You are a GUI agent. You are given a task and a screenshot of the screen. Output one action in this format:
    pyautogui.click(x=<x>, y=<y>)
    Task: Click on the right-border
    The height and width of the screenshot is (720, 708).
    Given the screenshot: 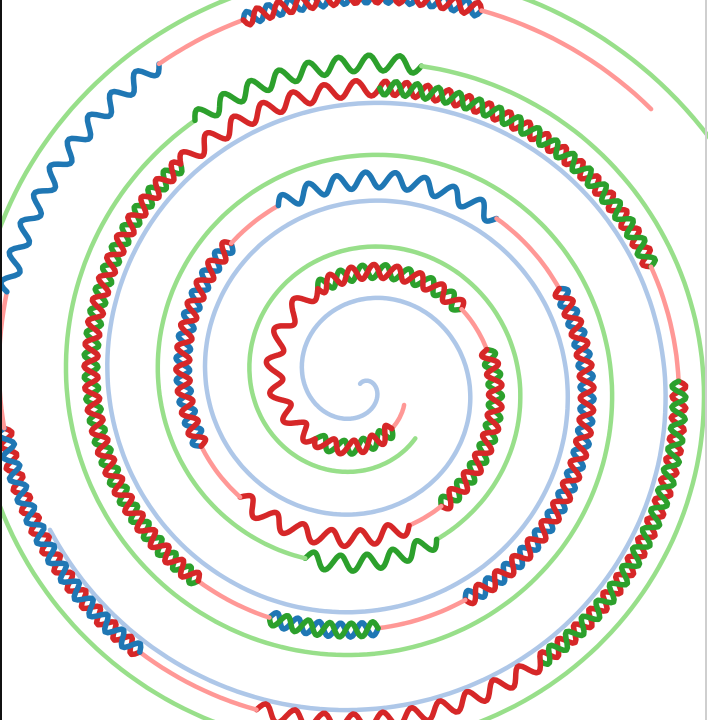 What is the action you would take?
    pyautogui.click(x=706, y=360)
    